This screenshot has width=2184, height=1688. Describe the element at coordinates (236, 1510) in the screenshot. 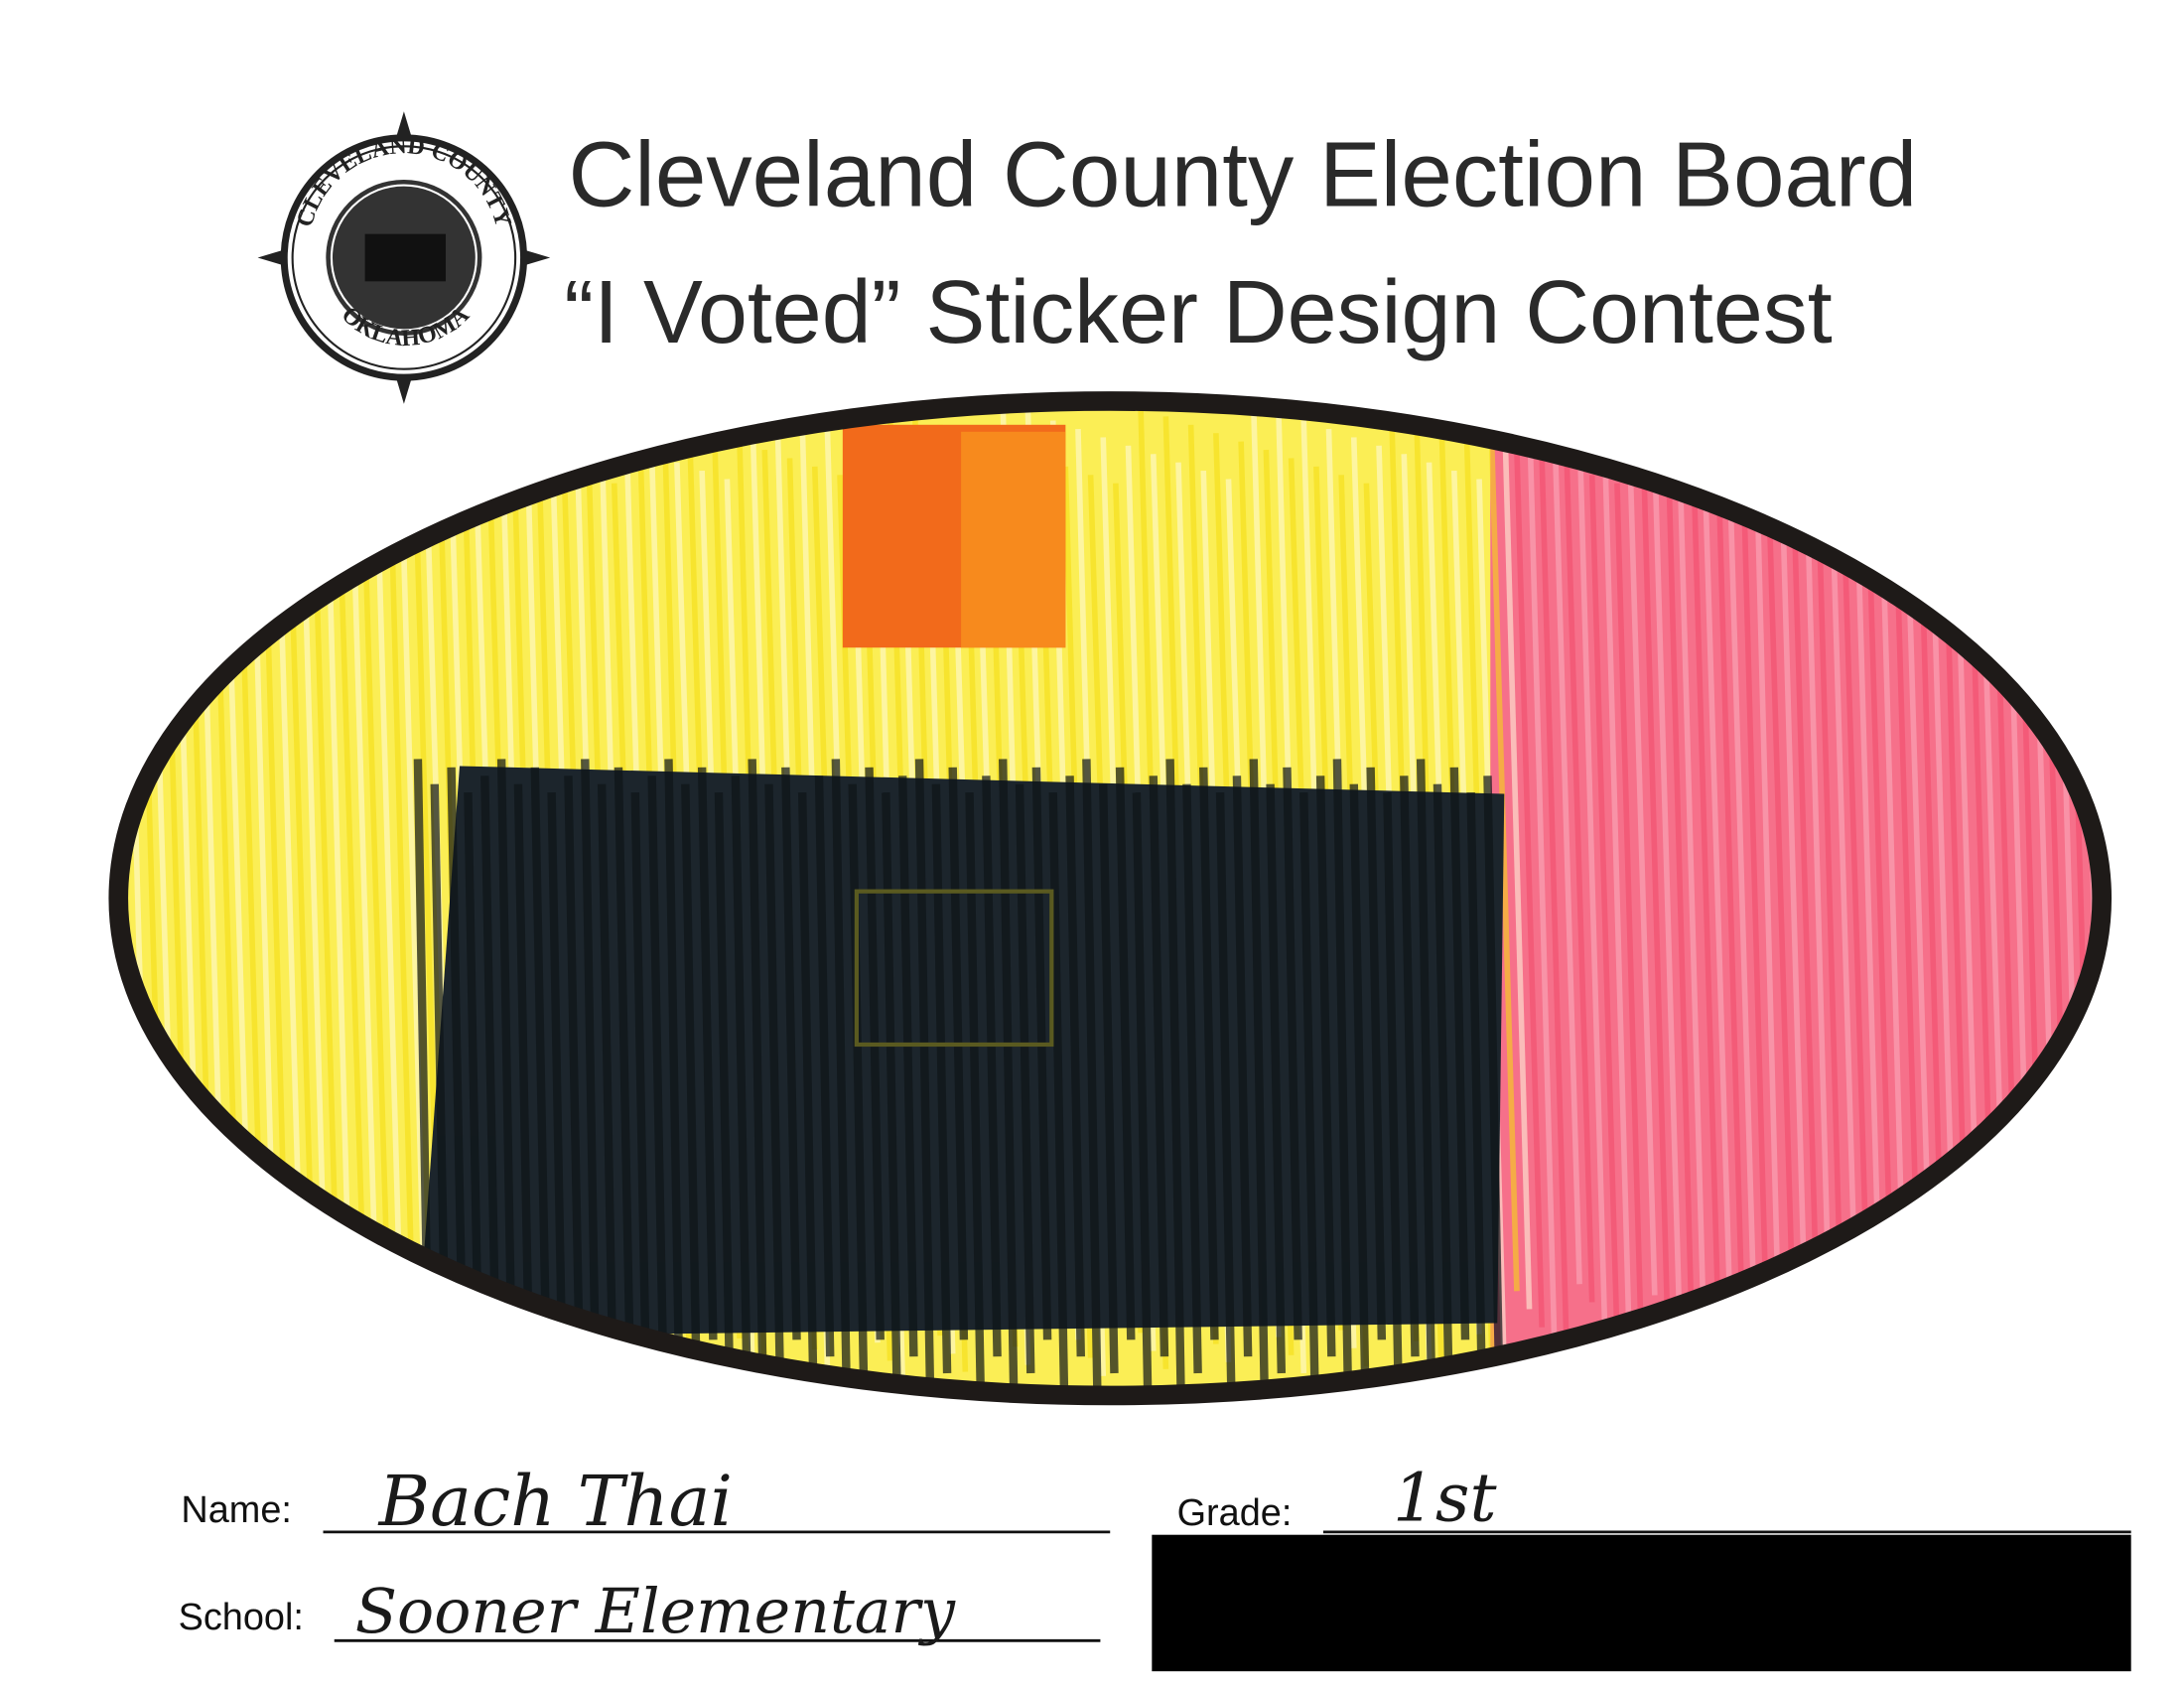

I see `name-label: Name:` at that location.